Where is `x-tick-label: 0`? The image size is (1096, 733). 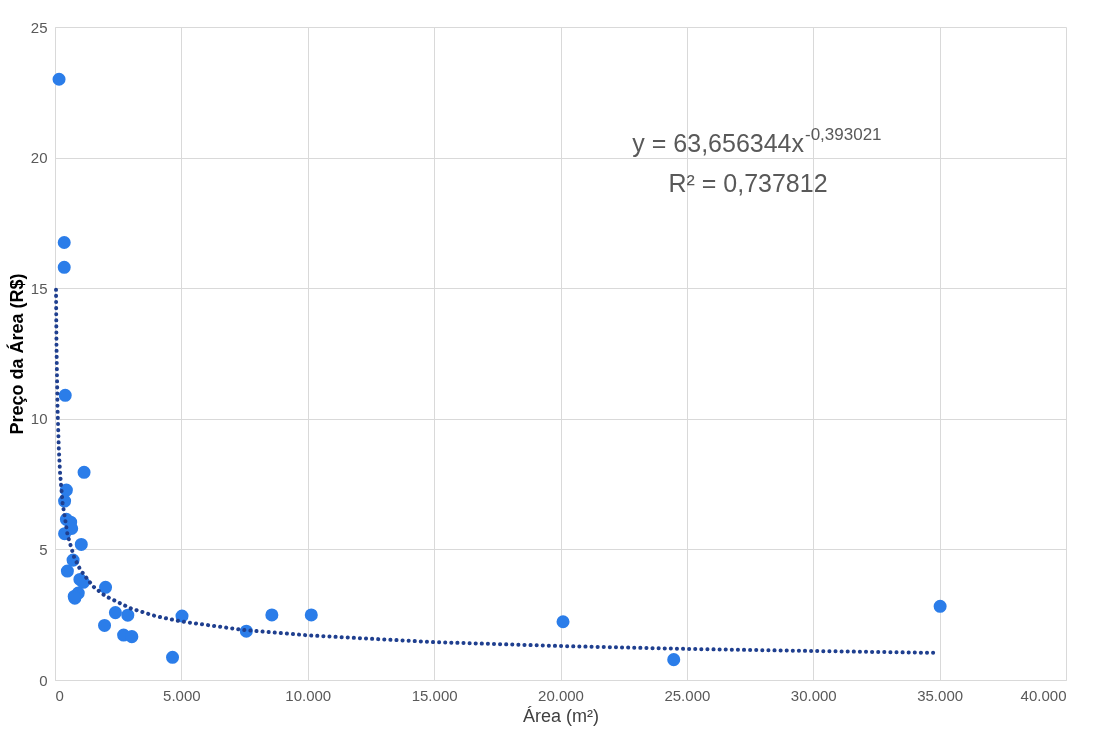 x-tick-label: 0 is located at coordinates (59, 695).